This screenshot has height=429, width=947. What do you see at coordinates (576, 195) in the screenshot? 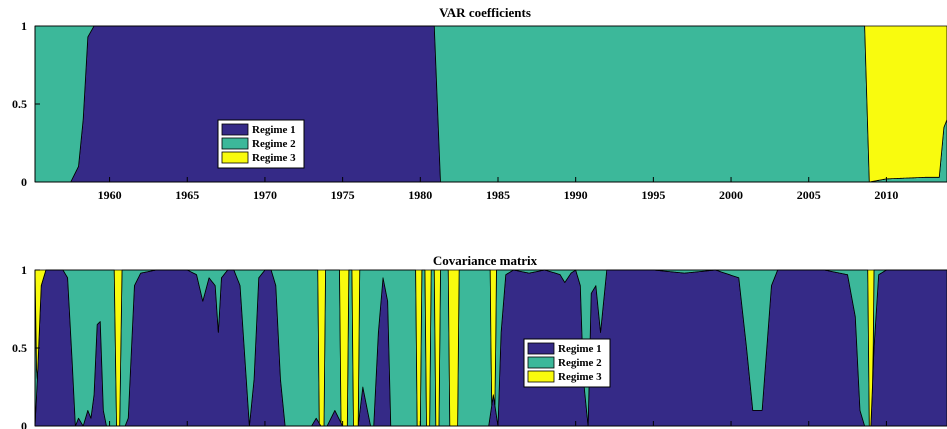
I see `x-tick-label: 1990` at bounding box center [576, 195].